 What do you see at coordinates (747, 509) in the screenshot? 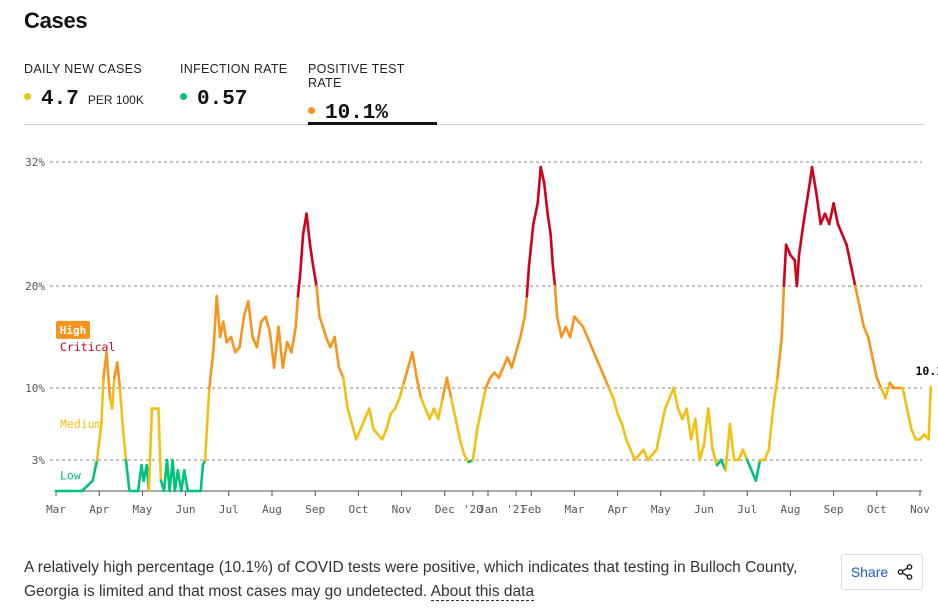
I see `x-tick-label: Jul` at bounding box center [747, 509].